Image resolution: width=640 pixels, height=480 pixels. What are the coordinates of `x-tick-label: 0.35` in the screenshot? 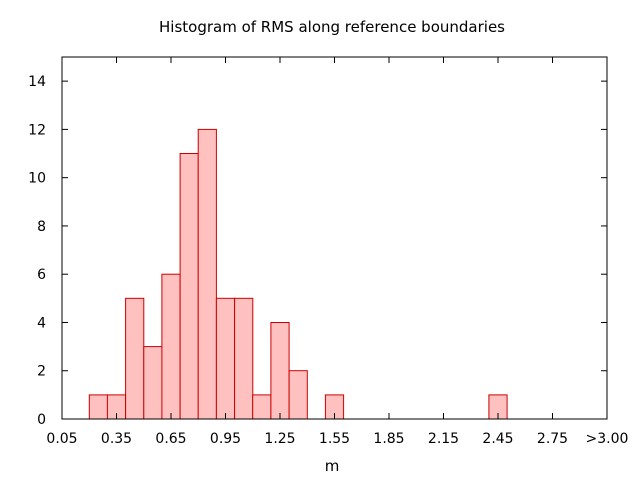 It's located at (116, 439).